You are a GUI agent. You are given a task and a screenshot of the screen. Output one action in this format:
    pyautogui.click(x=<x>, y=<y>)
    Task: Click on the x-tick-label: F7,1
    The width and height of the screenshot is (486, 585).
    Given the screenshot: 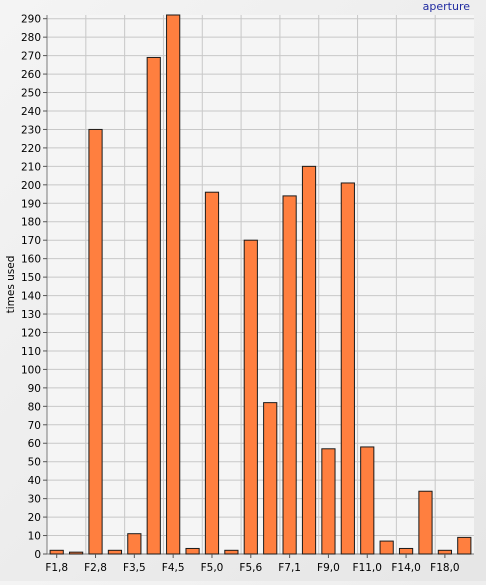 What is the action you would take?
    pyautogui.click(x=289, y=568)
    